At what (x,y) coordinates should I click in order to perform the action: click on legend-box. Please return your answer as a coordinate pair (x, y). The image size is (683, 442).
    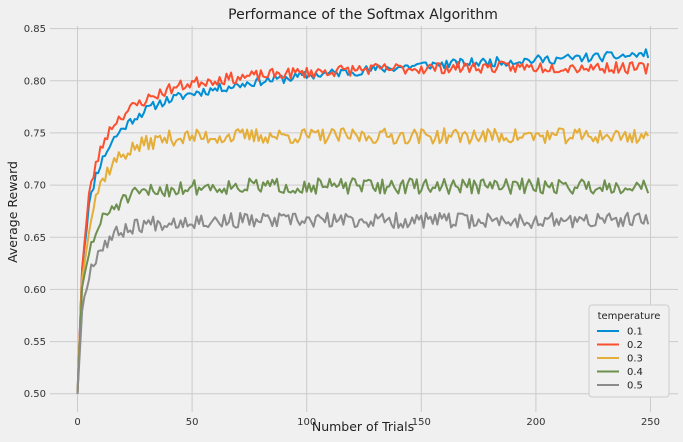
    Looking at the image, I should click on (629, 351).